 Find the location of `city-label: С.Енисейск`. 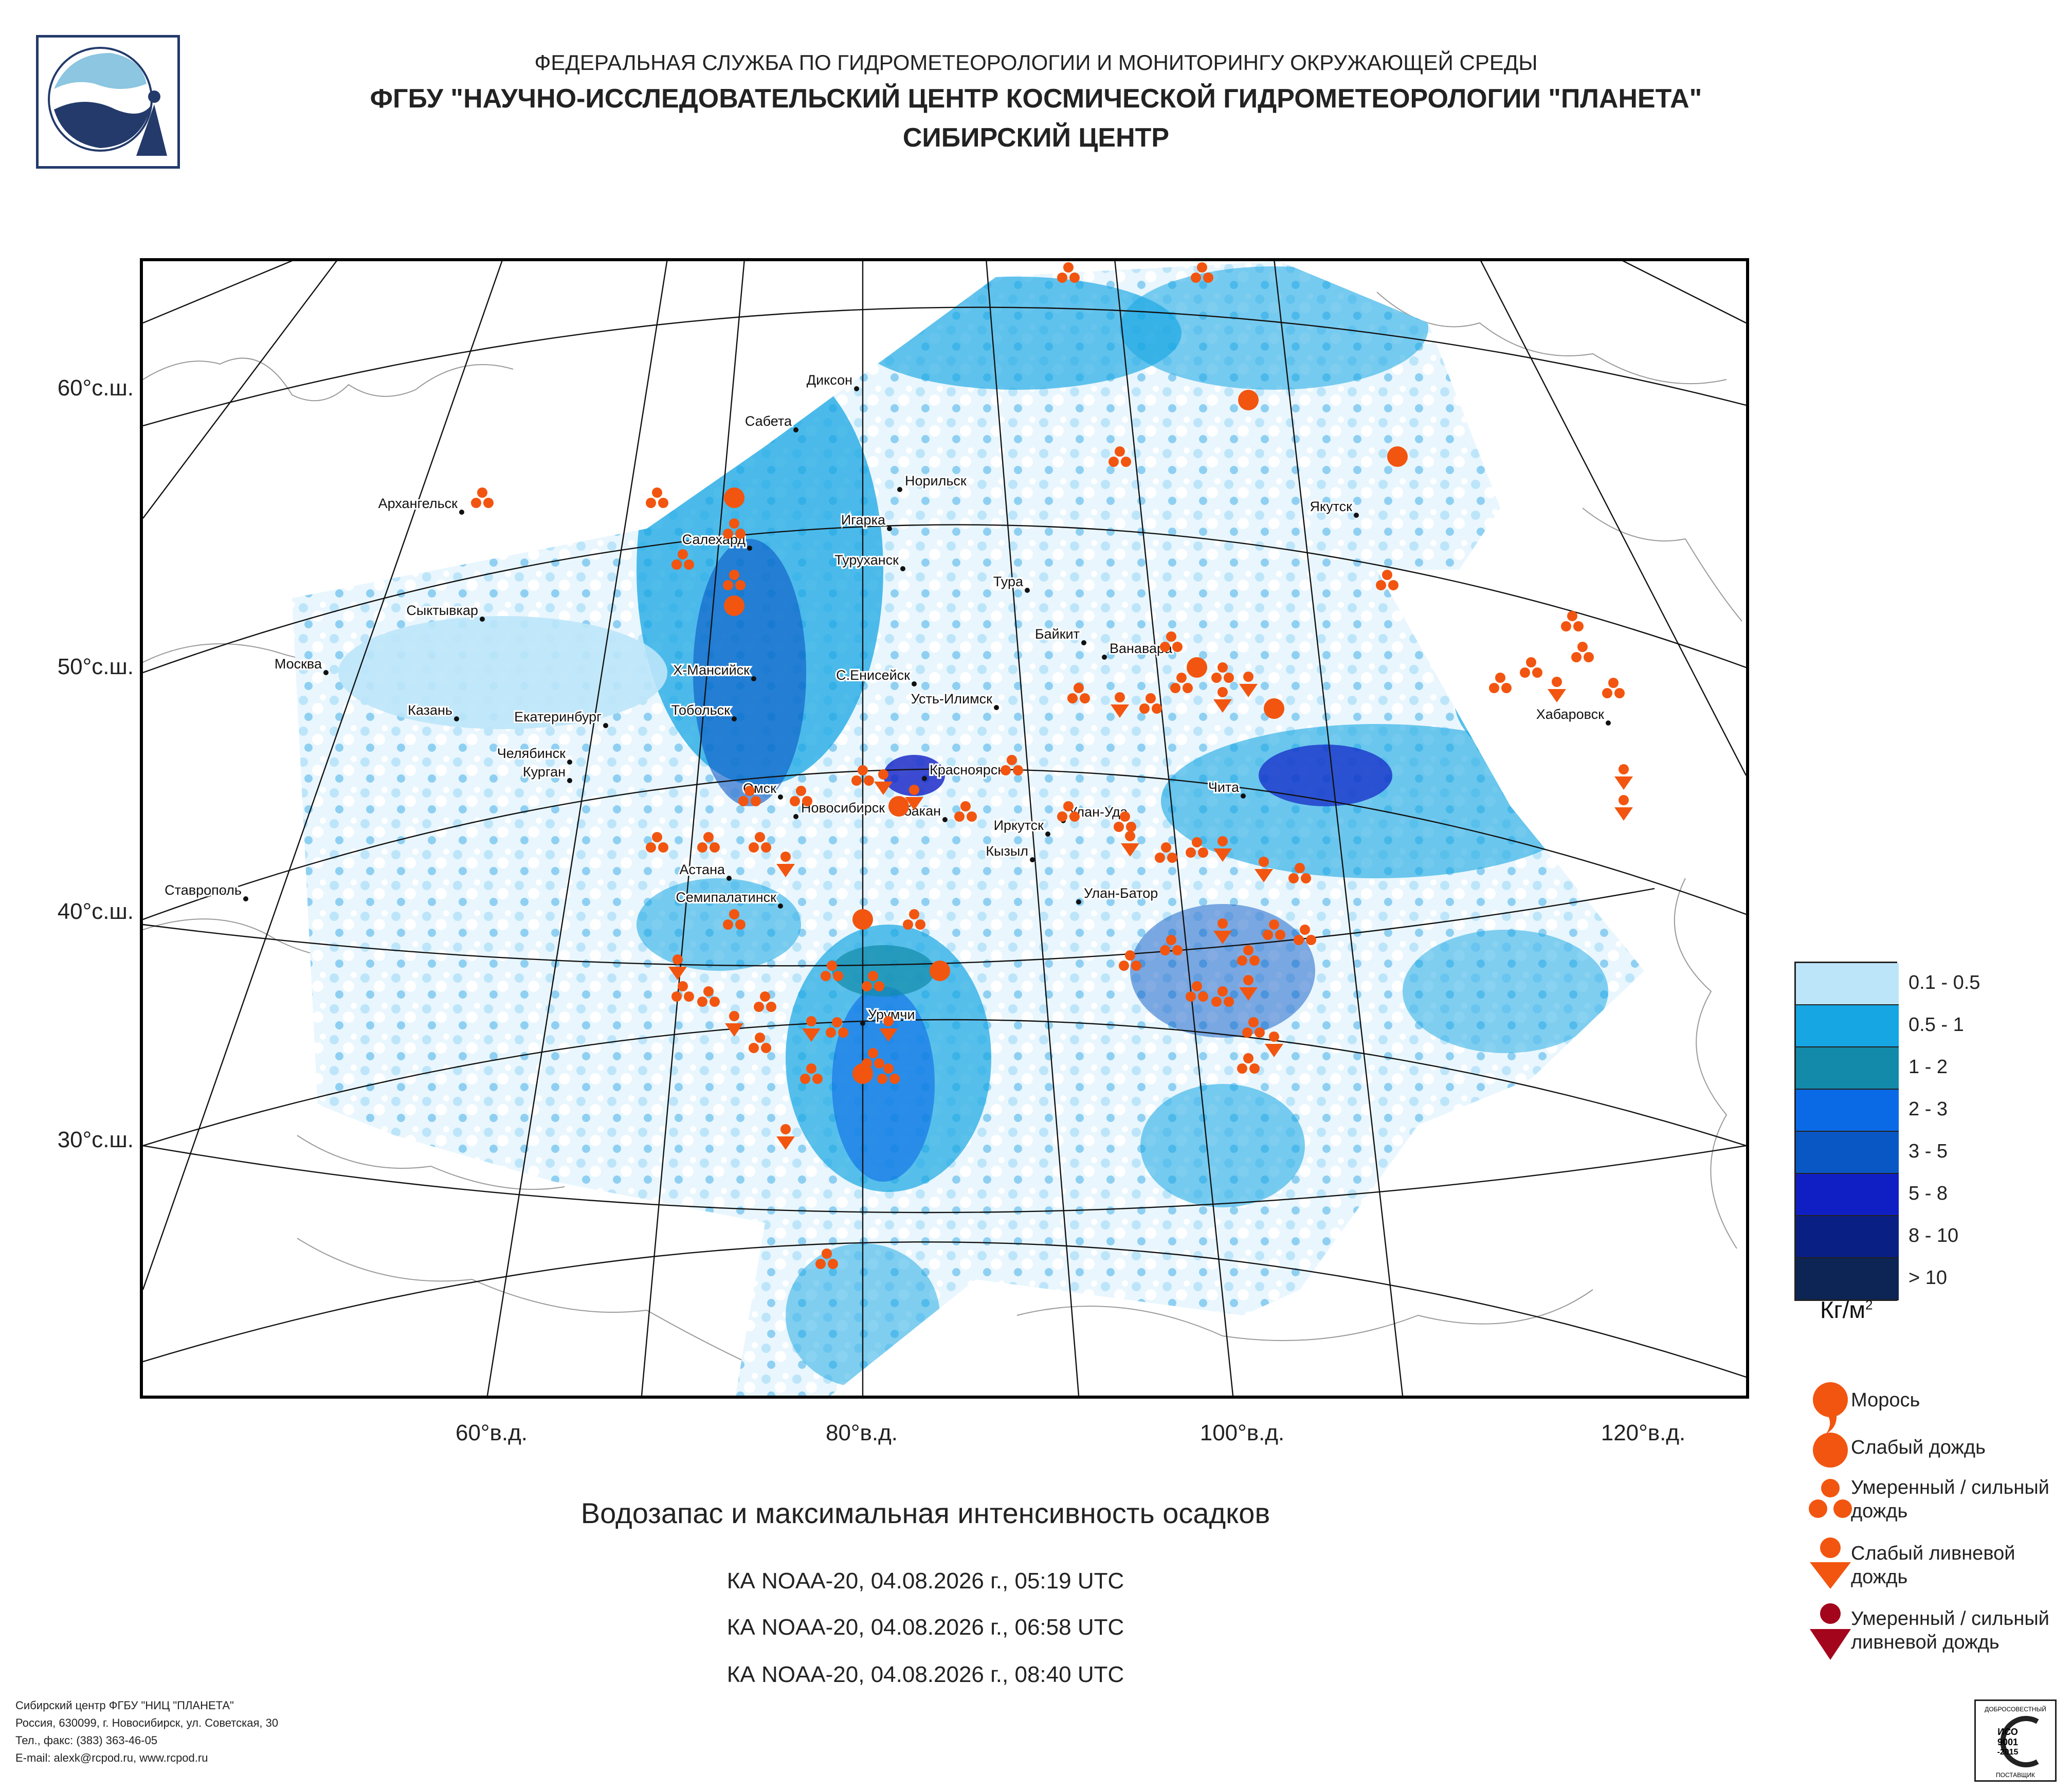

city-label: С.Енисейск is located at coordinates (873, 675).